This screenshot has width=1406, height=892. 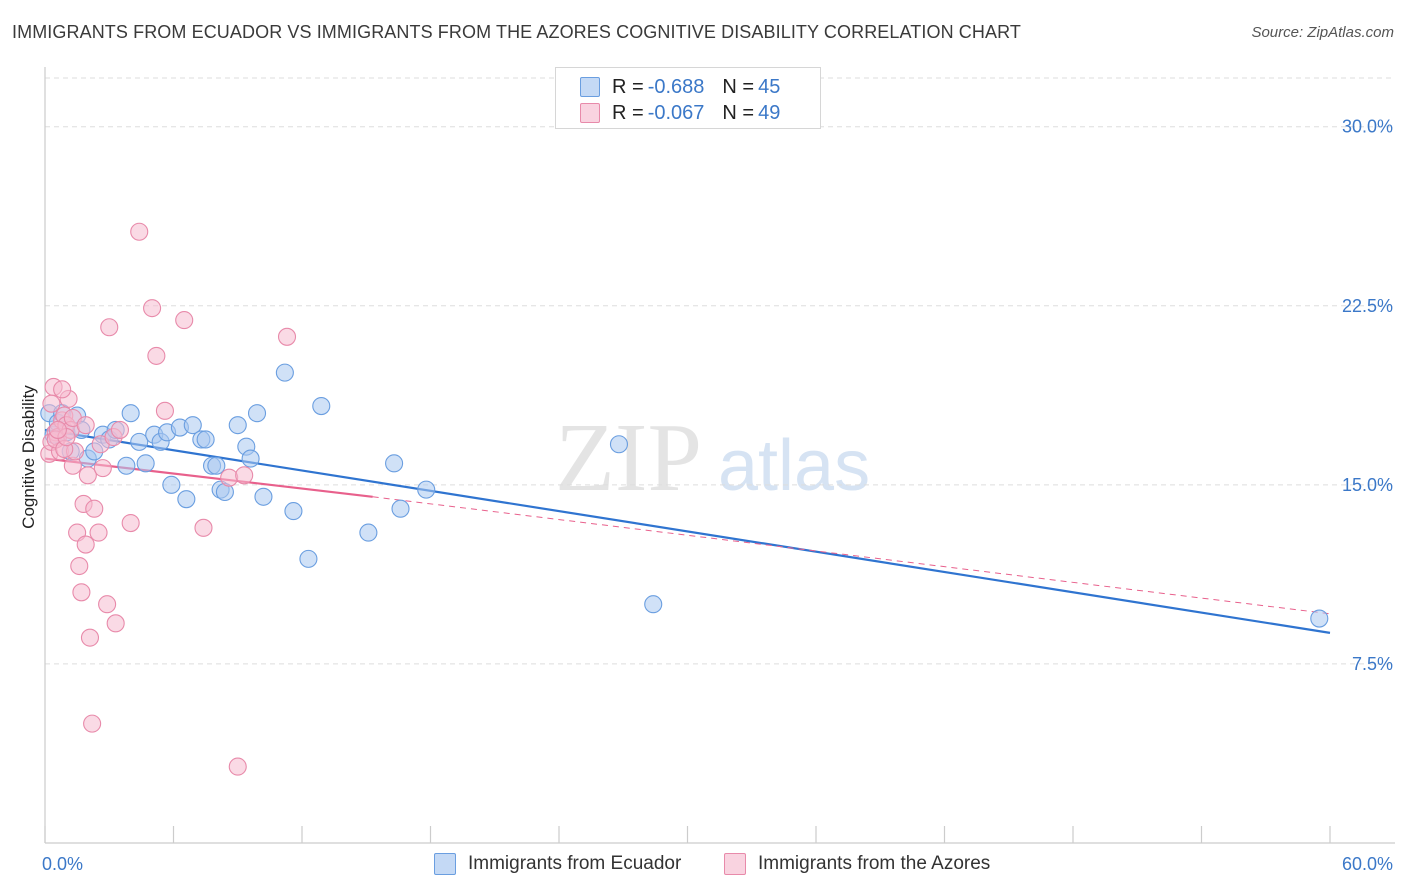 What do you see at coordinates (769, 86) in the screenshot?
I see `legend-n-value: 45` at bounding box center [769, 86].